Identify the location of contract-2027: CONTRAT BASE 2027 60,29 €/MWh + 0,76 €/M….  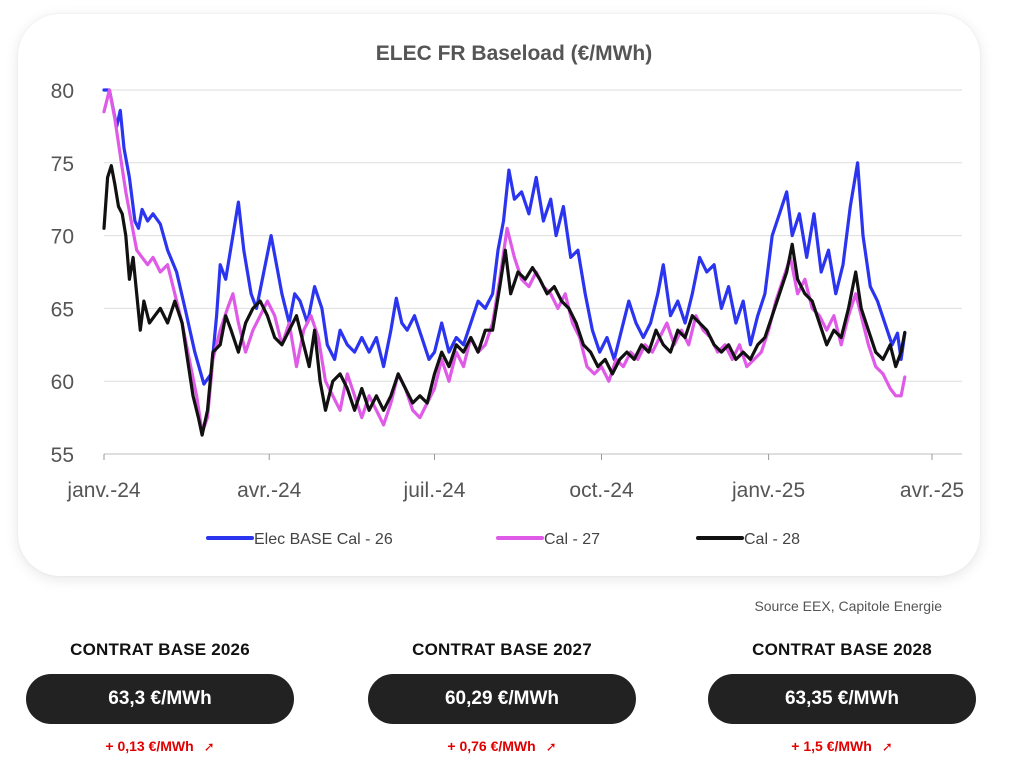
(502, 697).